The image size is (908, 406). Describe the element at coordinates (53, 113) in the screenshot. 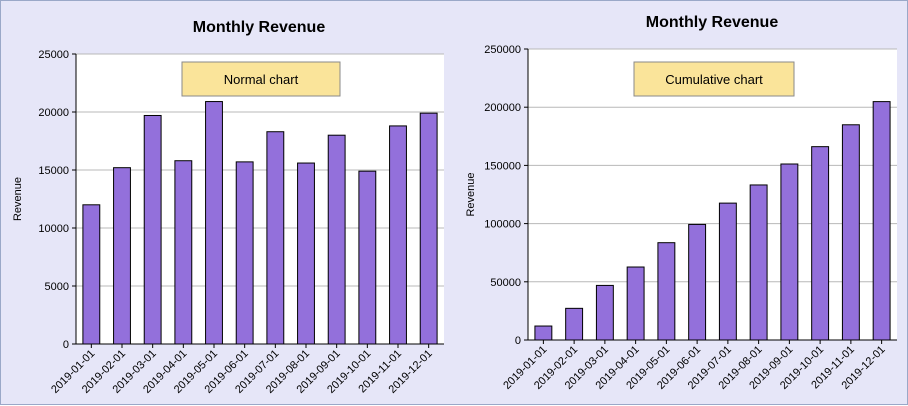

I see `y-tick-label: 20000` at that location.